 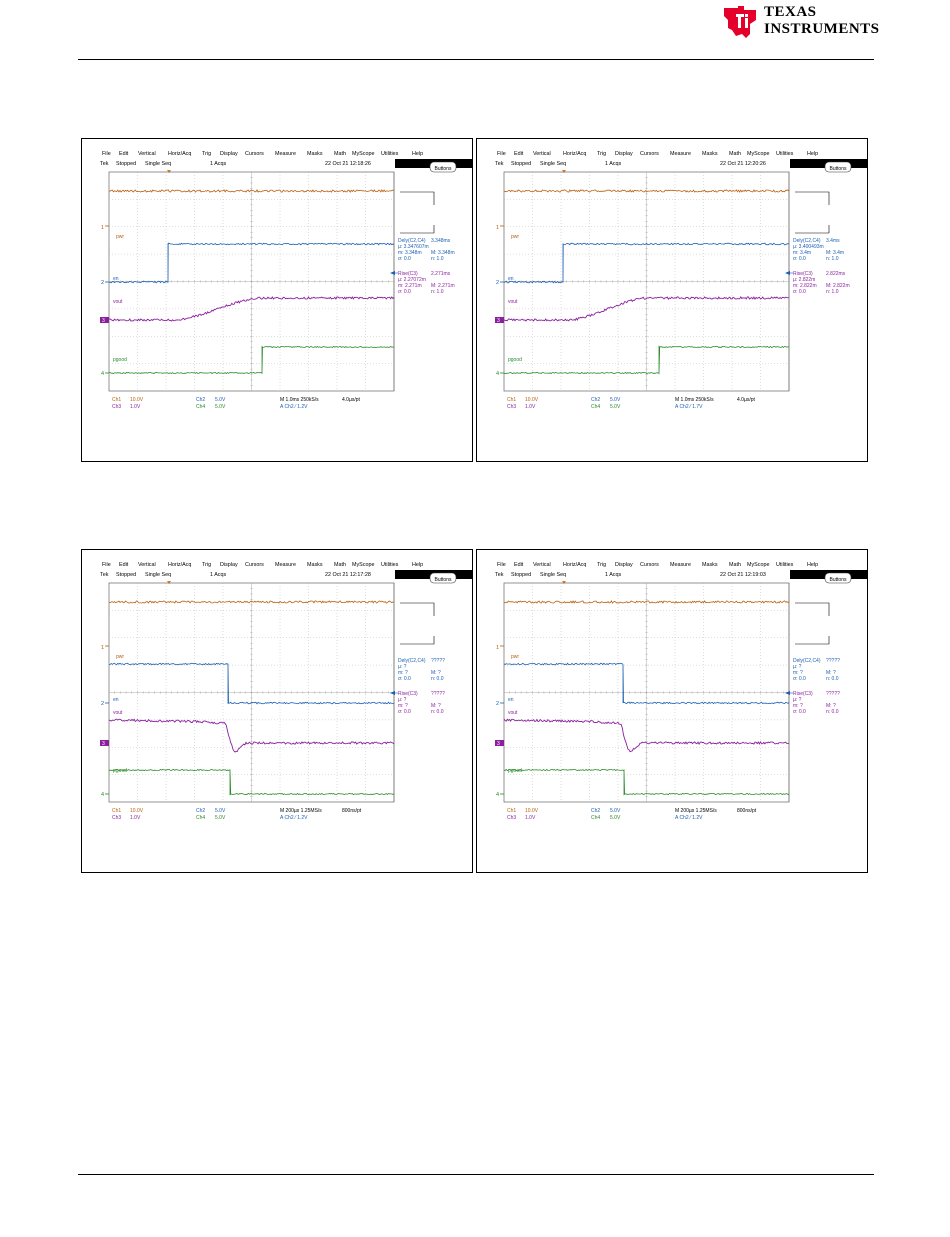 I want to click on footer-rule, so click(x=476, y=1174).